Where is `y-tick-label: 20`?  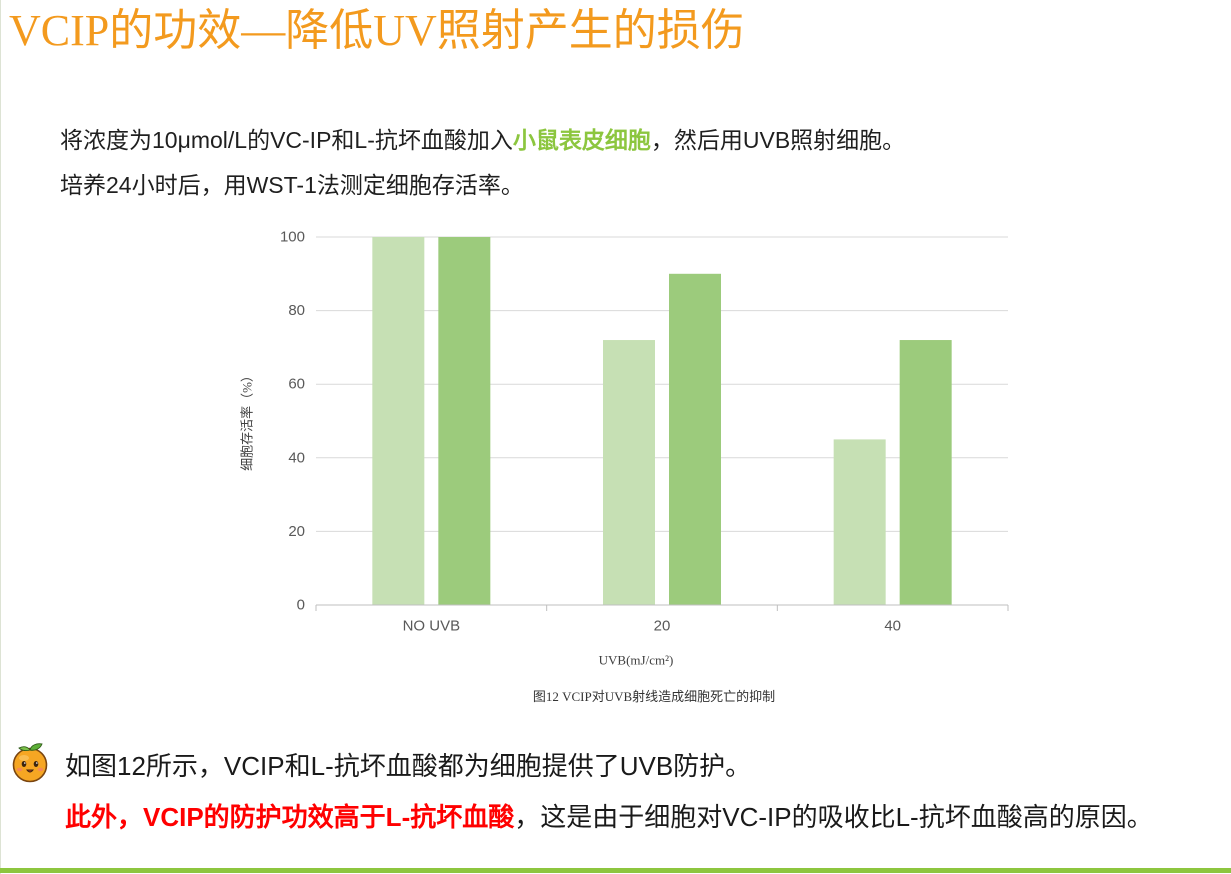 y-tick-label: 20 is located at coordinates (296, 531).